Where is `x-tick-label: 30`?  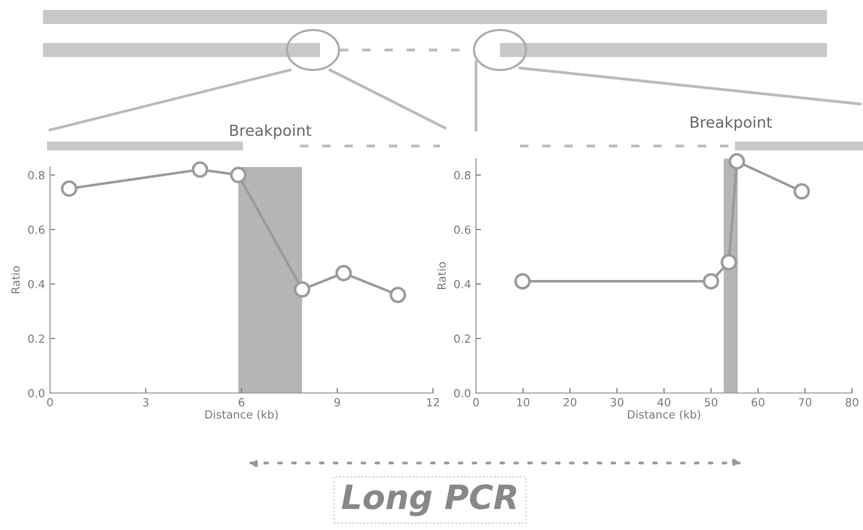 x-tick-label: 30 is located at coordinates (617, 402).